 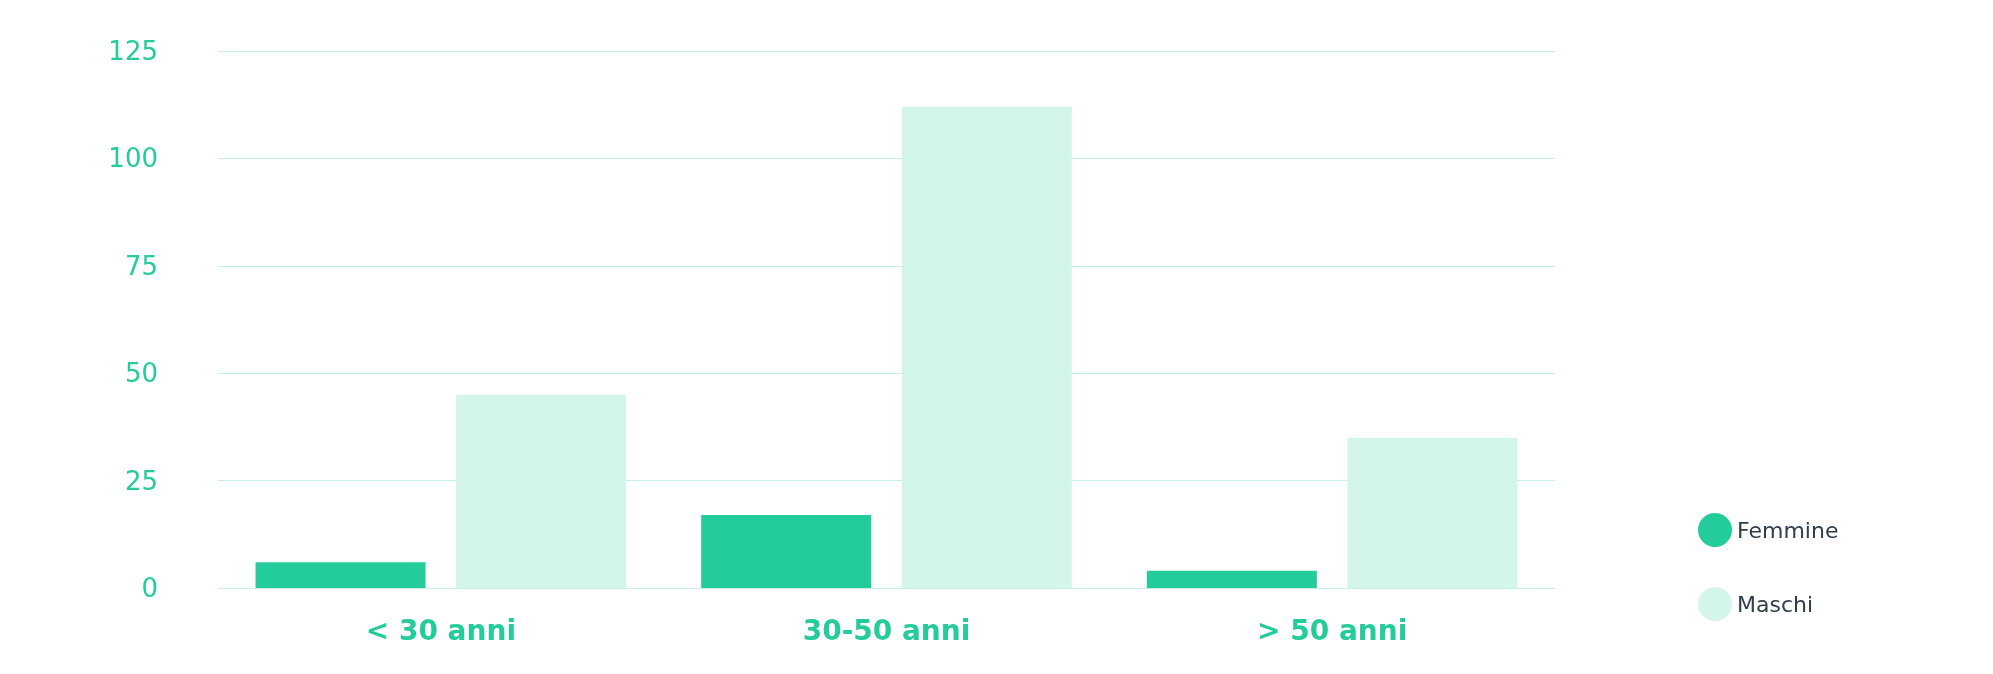 What do you see at coordinates (133, 158) in the screenshot?
I see `y-tick-label: 100` at bounding box center [133, 158].